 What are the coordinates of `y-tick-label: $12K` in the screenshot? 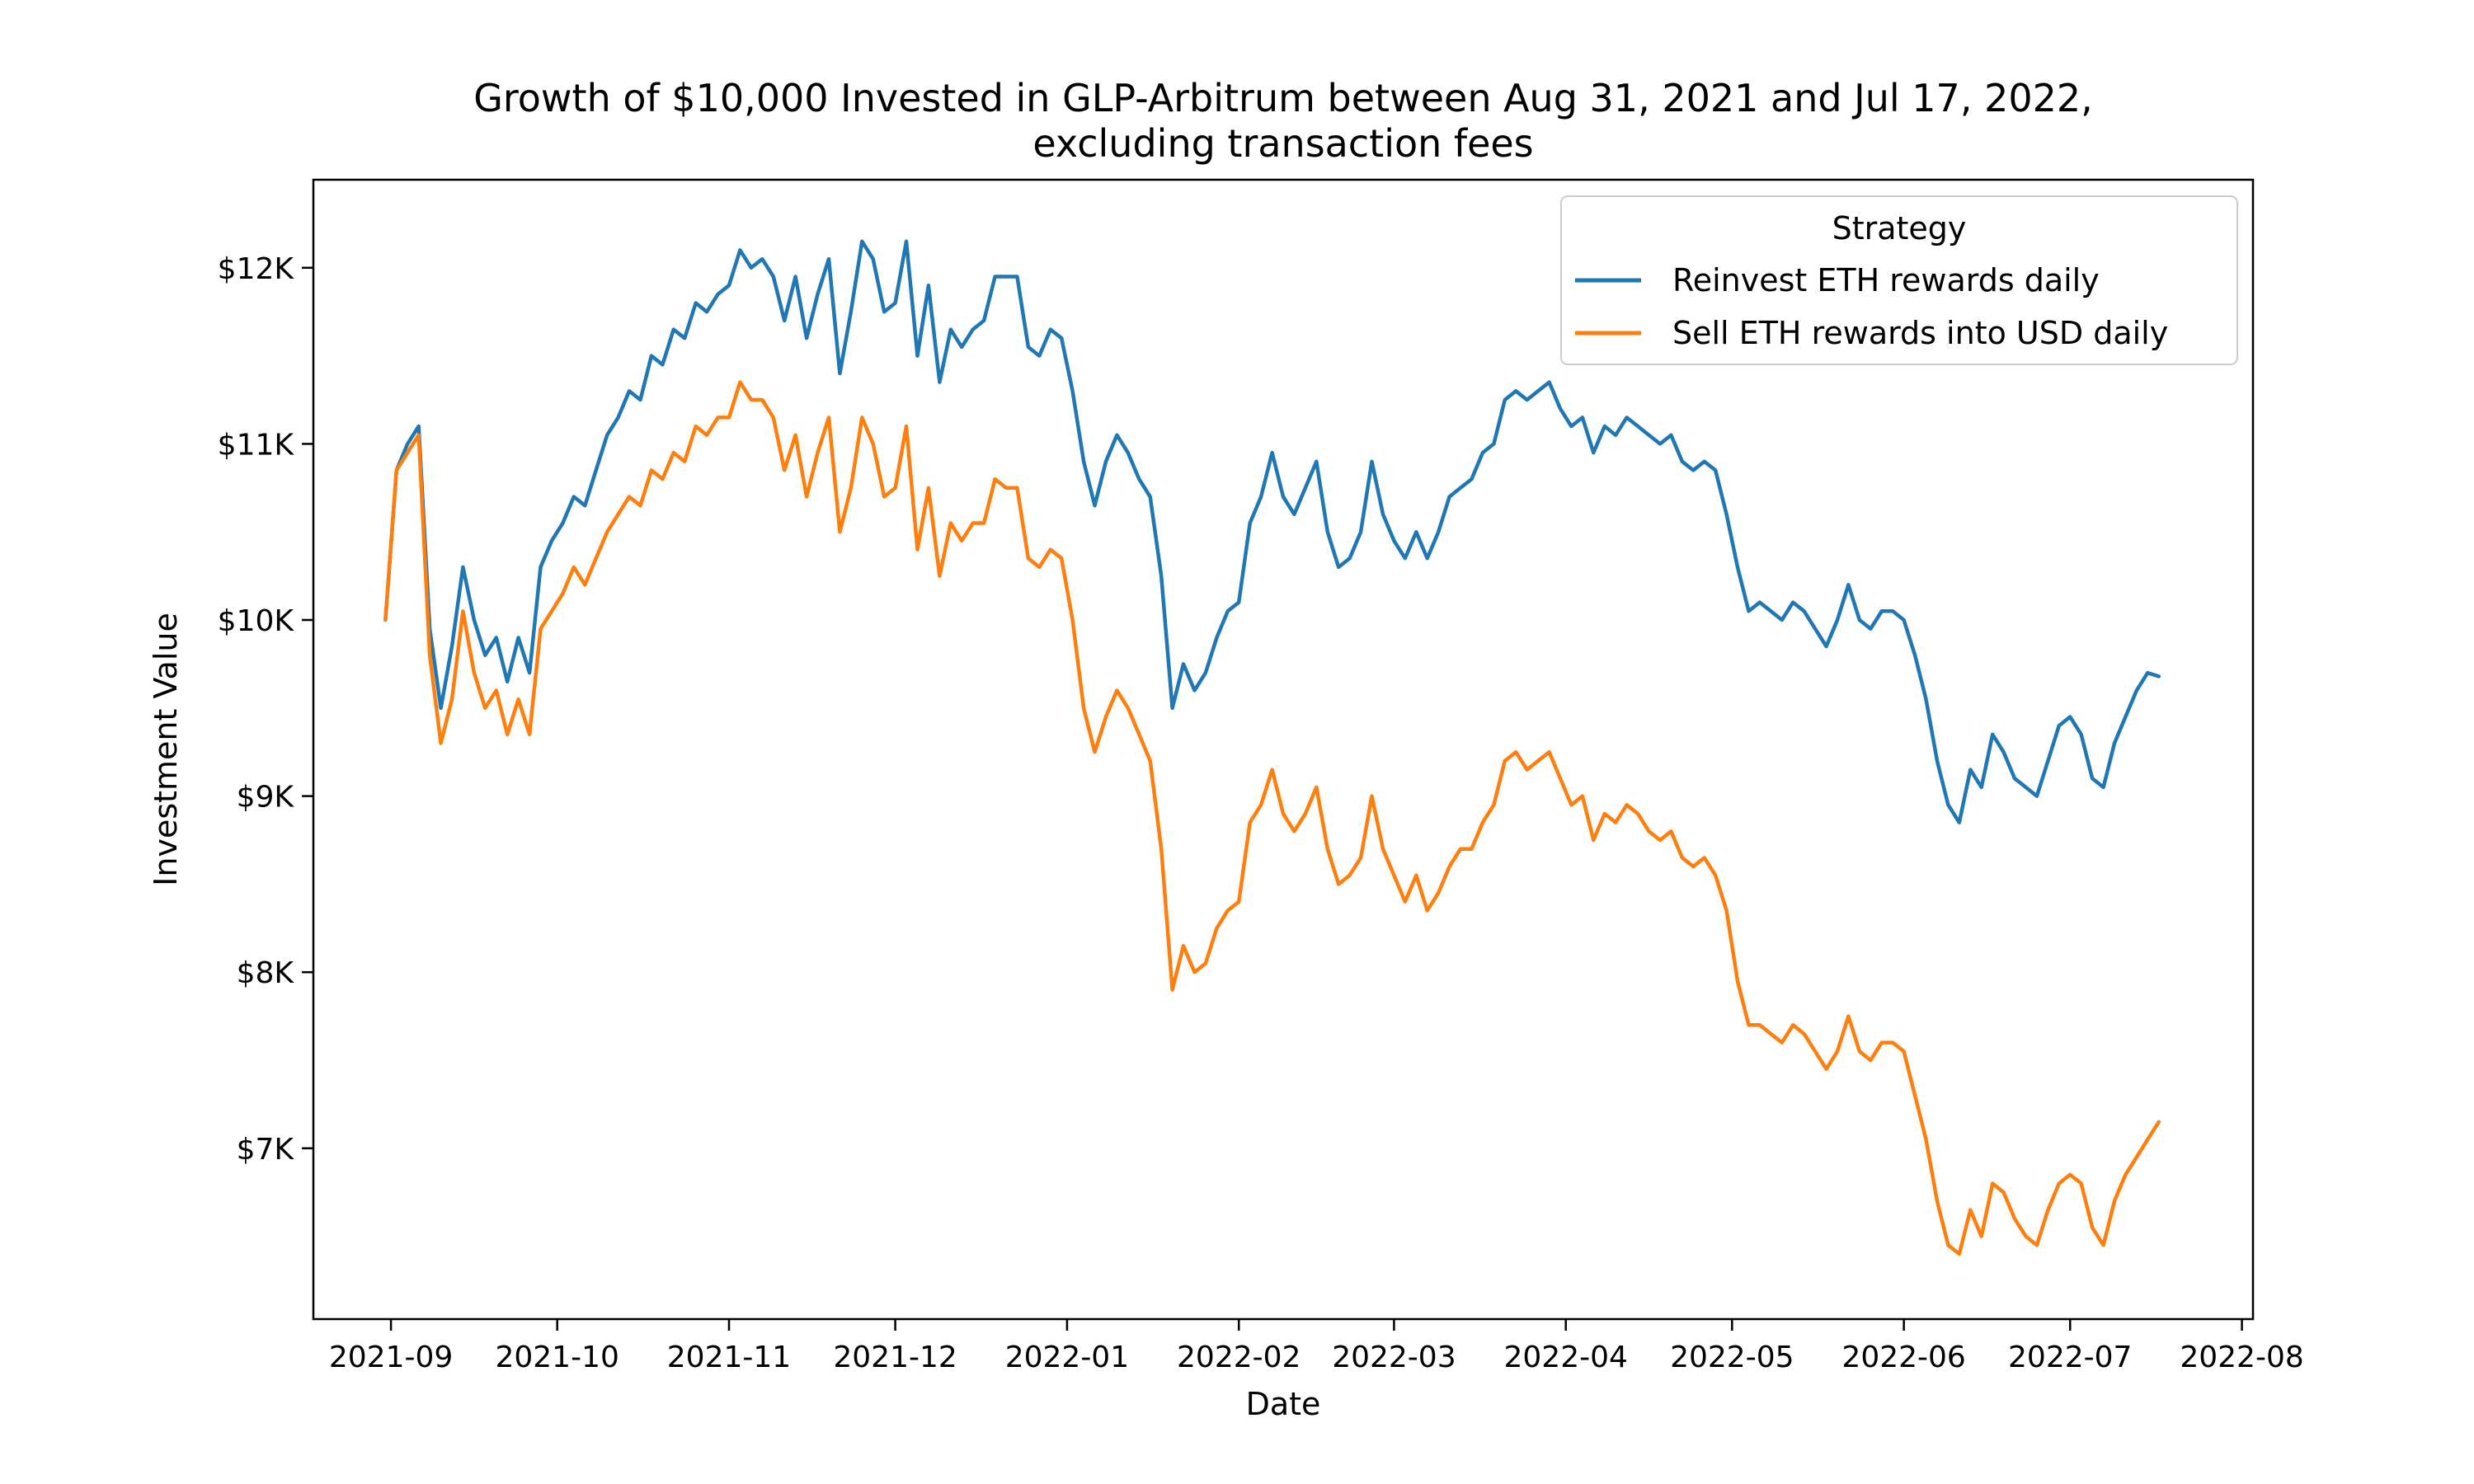 It's located at (256, 269).